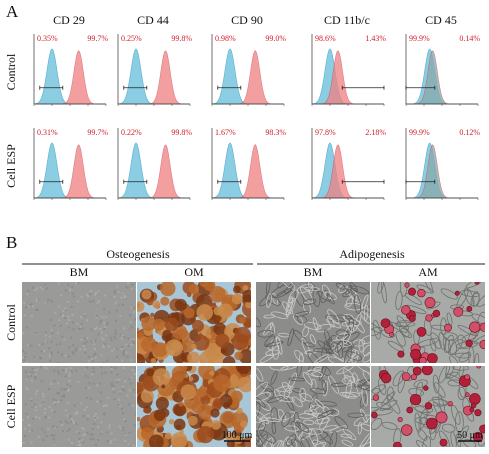  What do you see at coordinates (11, 166) in the screenshot?
I see `row-label: Cell ESP` at bounding box center [11, 166].